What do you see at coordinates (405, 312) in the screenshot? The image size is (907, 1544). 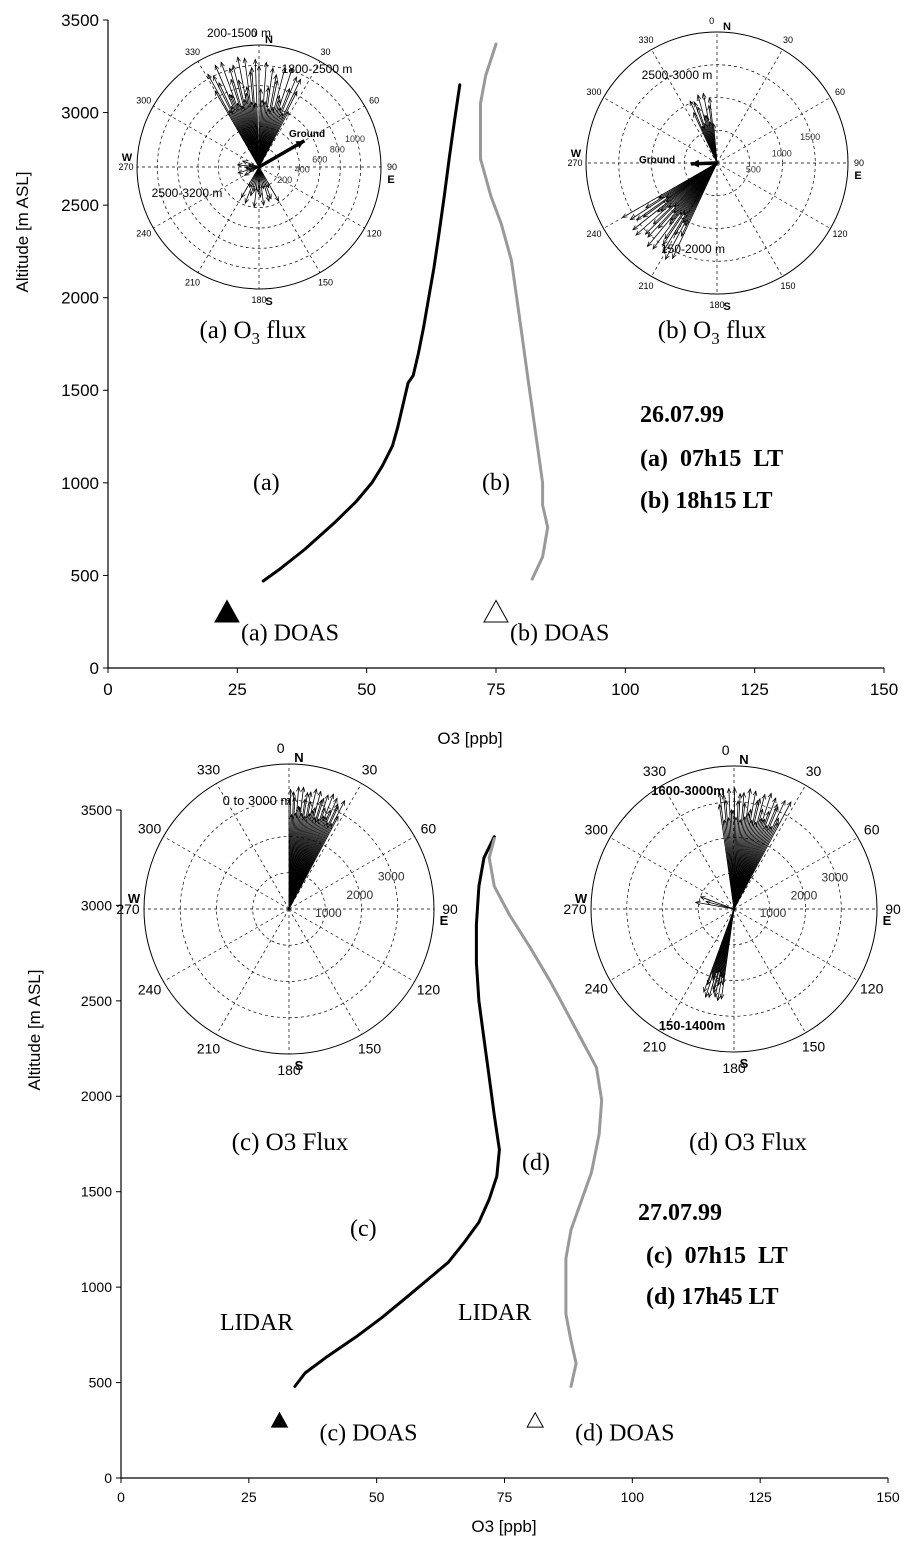 I see `chart-top-series` at bounding box center [405, 312].